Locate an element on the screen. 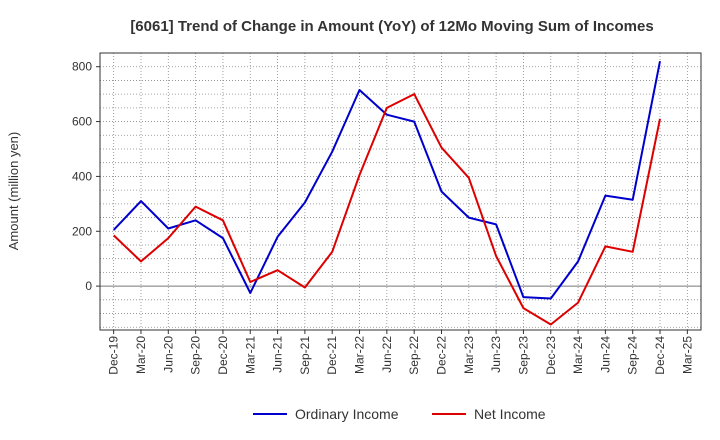 The image size is (720, 440). x-tick-label: Dec-24 is located at coordinates (660, 355).